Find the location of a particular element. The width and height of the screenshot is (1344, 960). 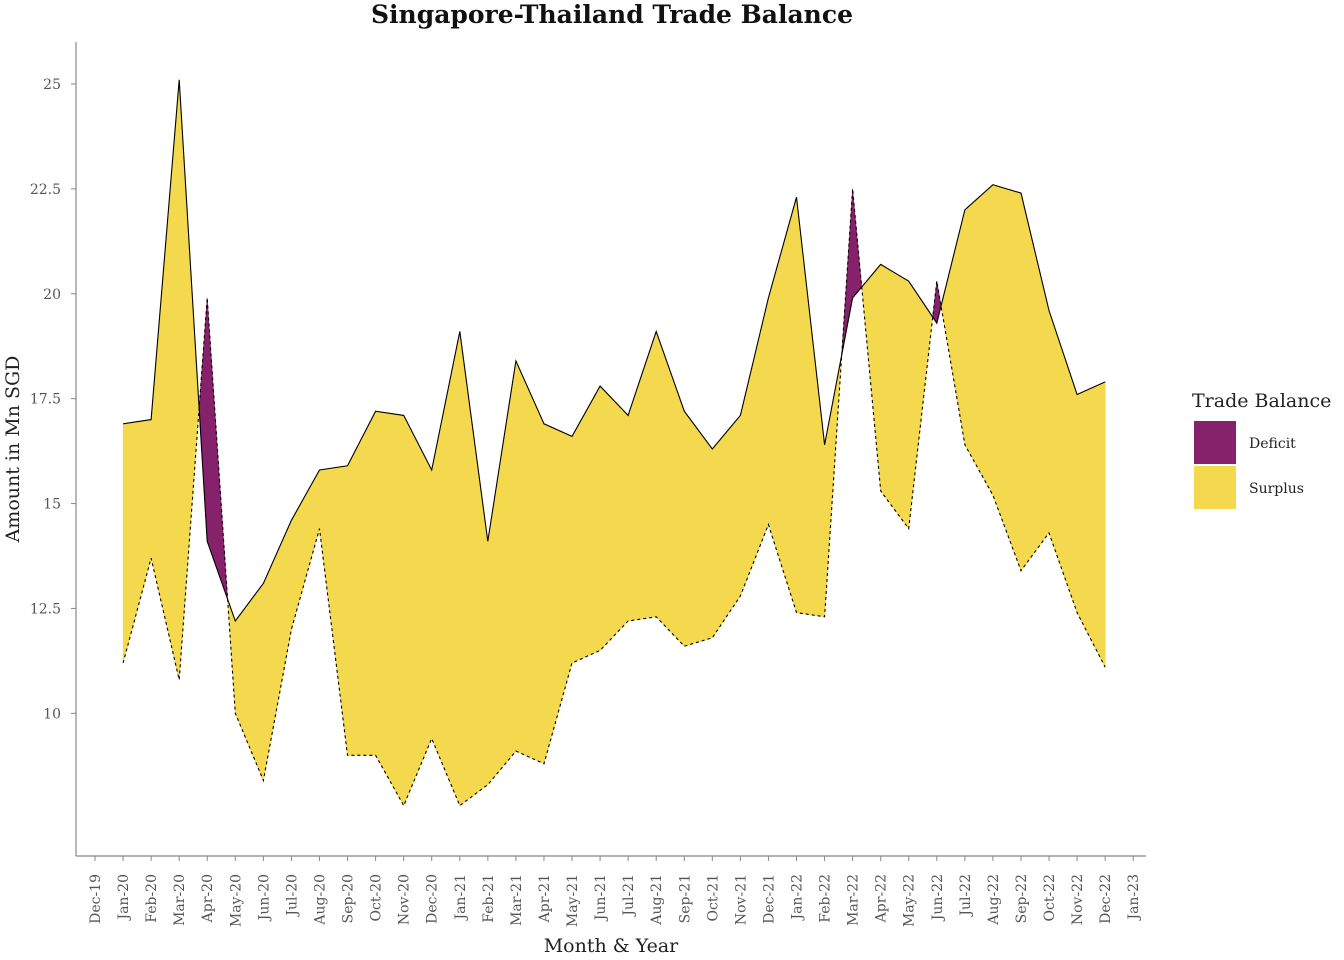

x-tick-label: Nov-21 is located at coordinates (741, 899).